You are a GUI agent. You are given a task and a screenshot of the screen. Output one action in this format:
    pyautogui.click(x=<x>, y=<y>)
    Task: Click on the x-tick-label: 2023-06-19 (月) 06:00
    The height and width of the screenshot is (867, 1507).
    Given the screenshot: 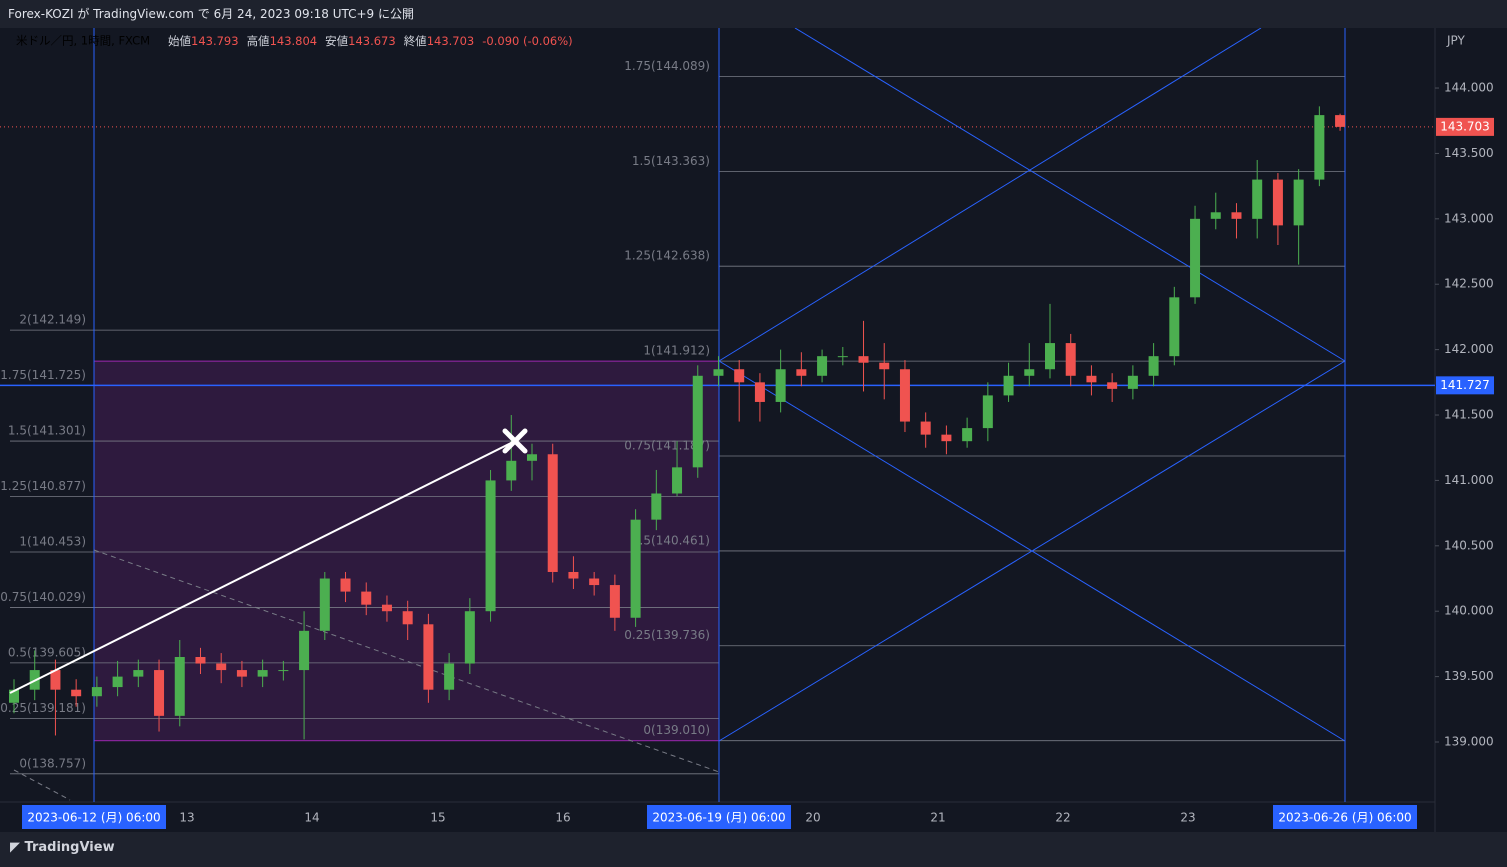 What is the action you would take?
    pyautogui.click(x=718, y=818)
    